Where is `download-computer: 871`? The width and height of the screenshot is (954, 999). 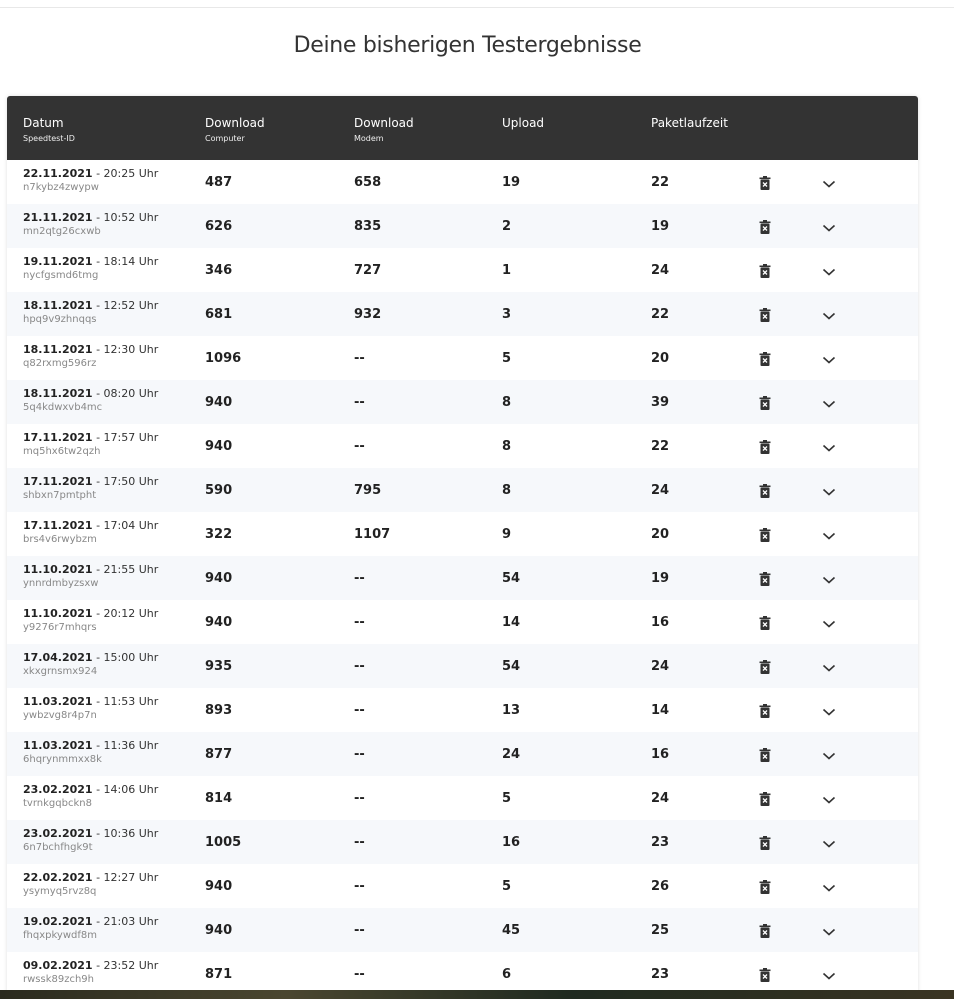
download-computer: 871 is located at coordinates (219, 974).